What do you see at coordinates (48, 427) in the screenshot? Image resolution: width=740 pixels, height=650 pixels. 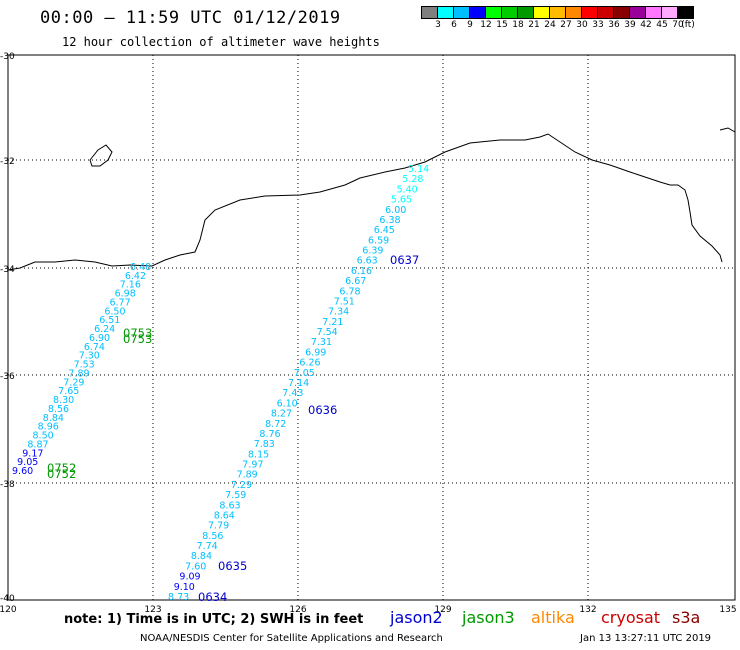 I see `swh-value: 8.96` at bounding box center [48, 427].